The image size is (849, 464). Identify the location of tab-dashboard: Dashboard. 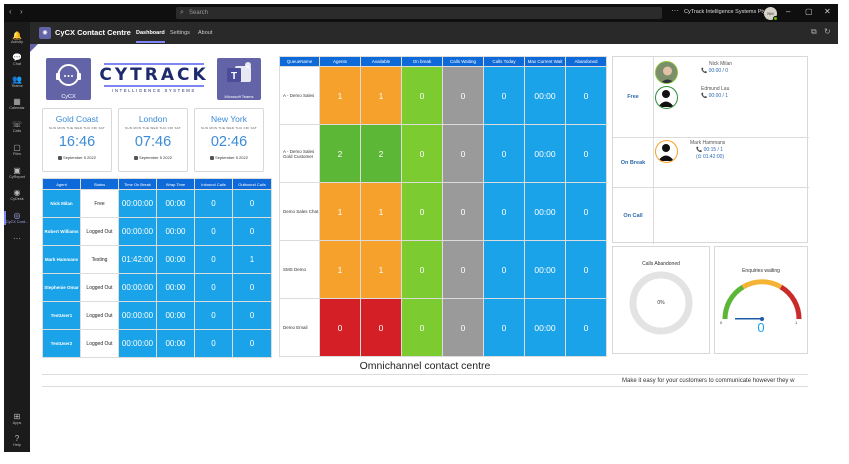
(150, 36).